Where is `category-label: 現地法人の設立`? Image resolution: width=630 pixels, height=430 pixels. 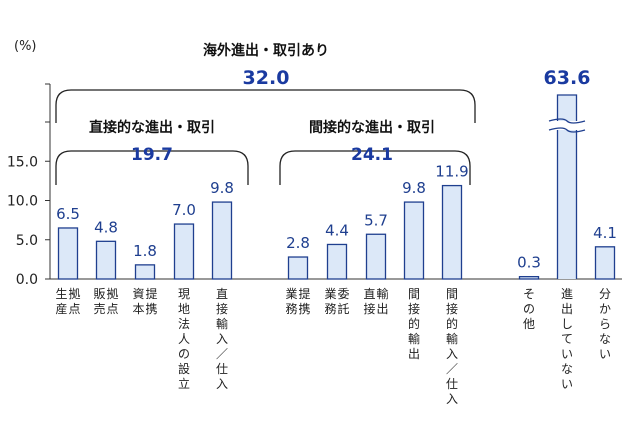
category-label: 現地法人の設立 is located at coordinates (184, 339).